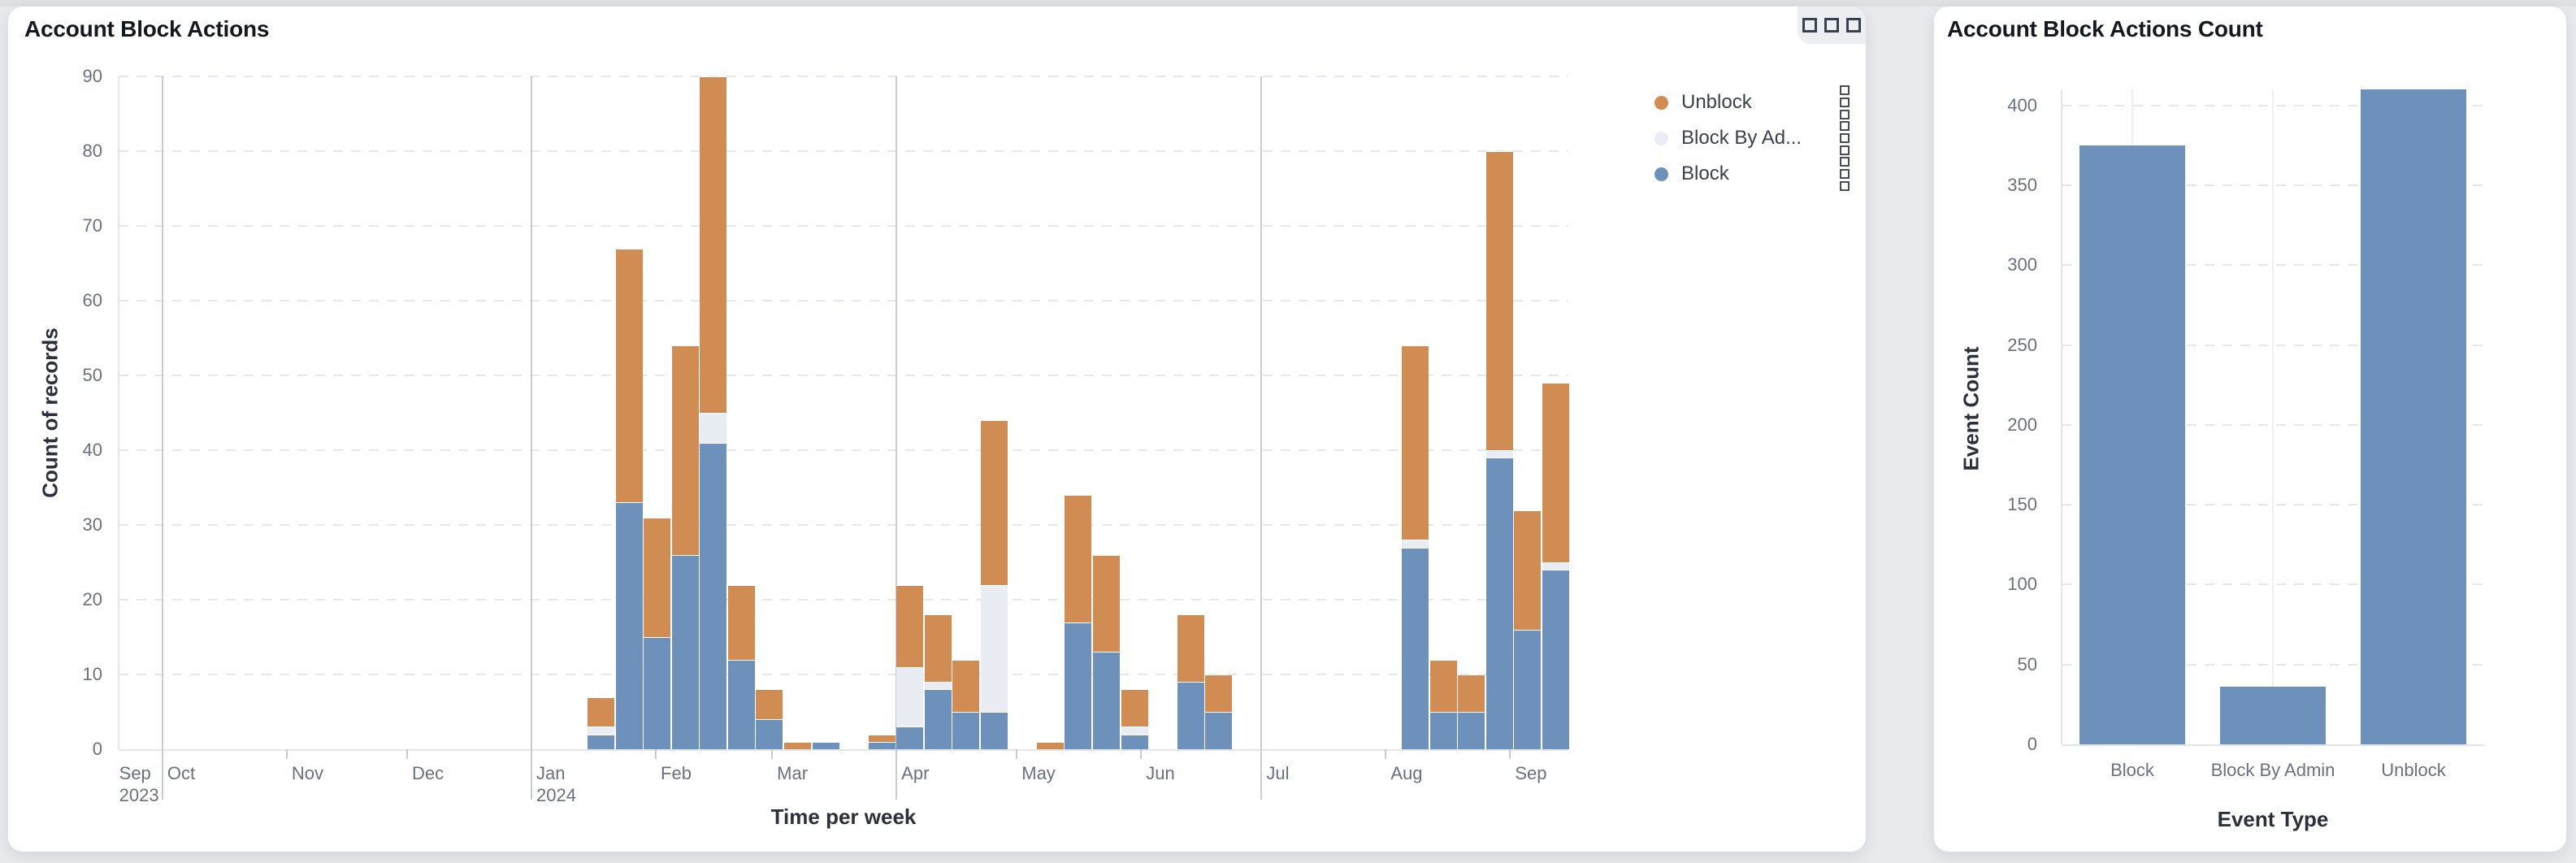 The width and height of the screenshot is (2576, 863). What do you see at coordinates (1832, 25) in the screenshot?
I see `card-menu-button` at bounding box center [1832, 25].